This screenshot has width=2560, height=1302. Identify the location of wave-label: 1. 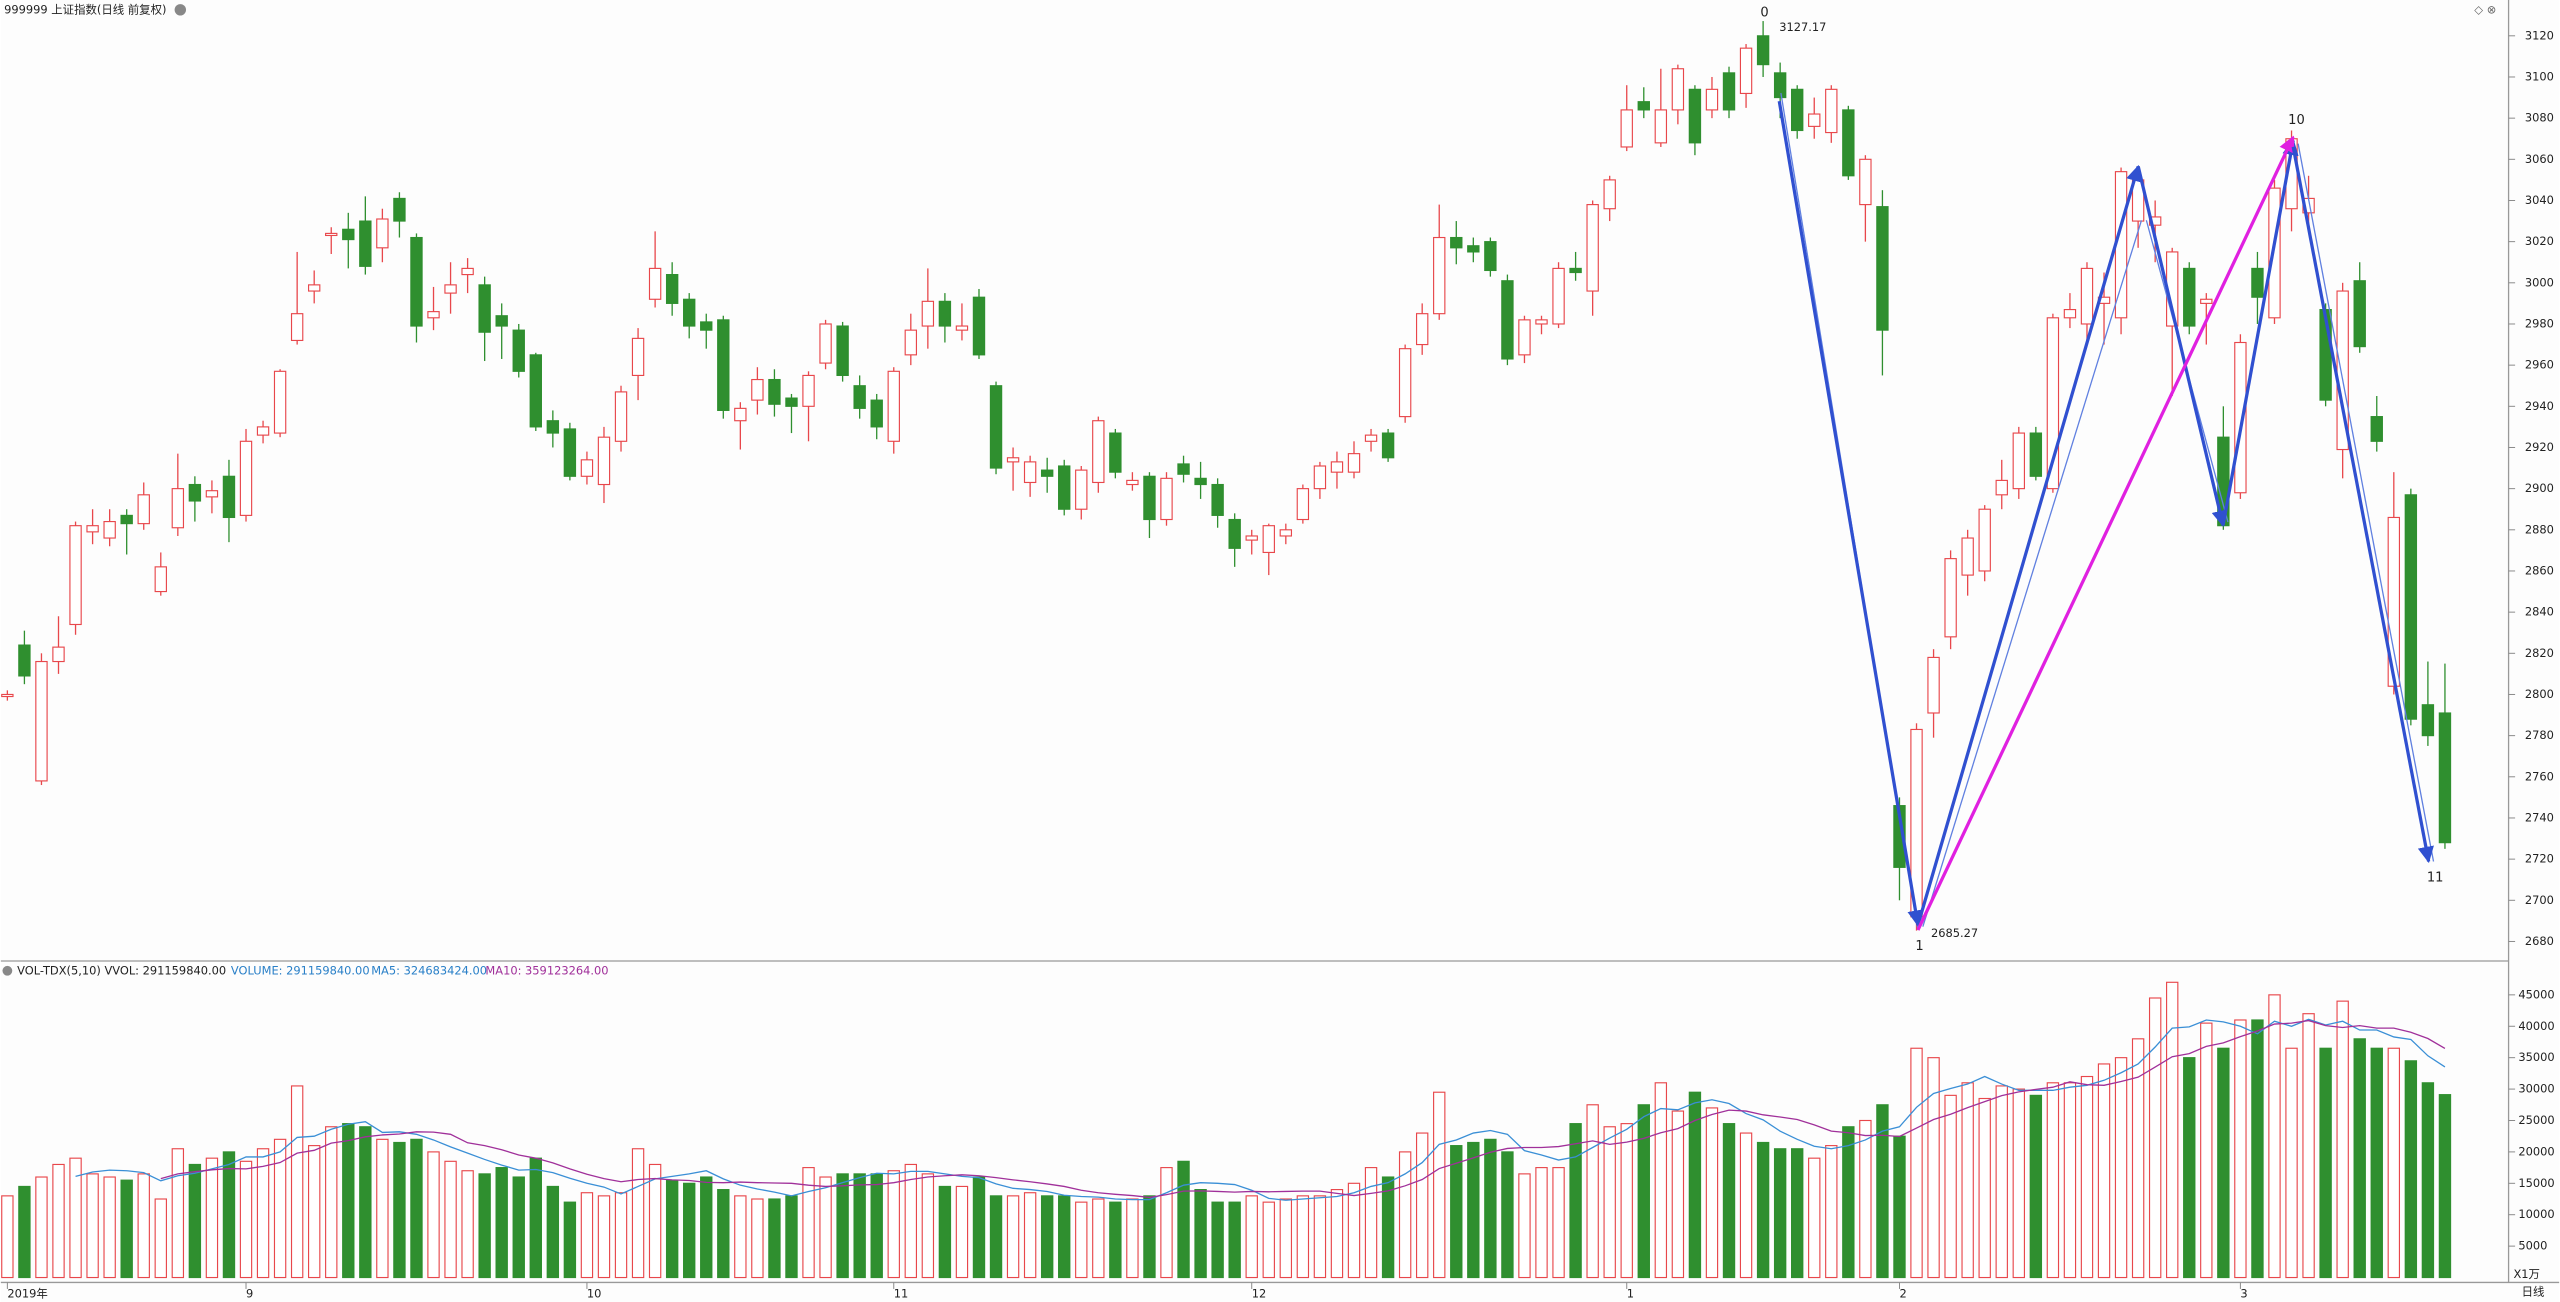
(1919, 946).